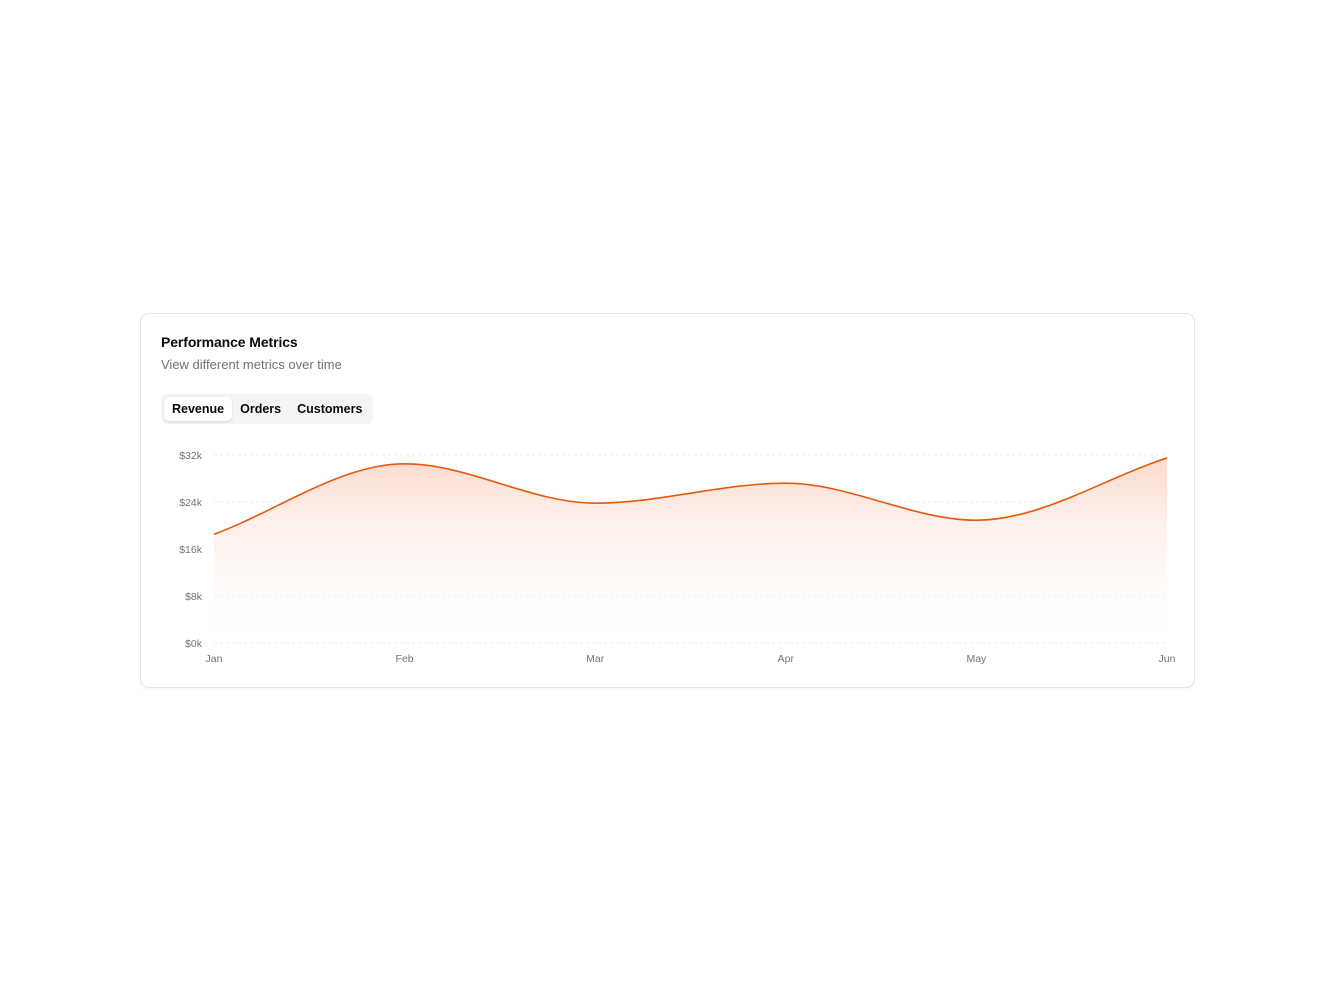 The width and height of the screenshot is (1336, 1002). I want to click on y-tick-label: $24k, so click(191, 503).